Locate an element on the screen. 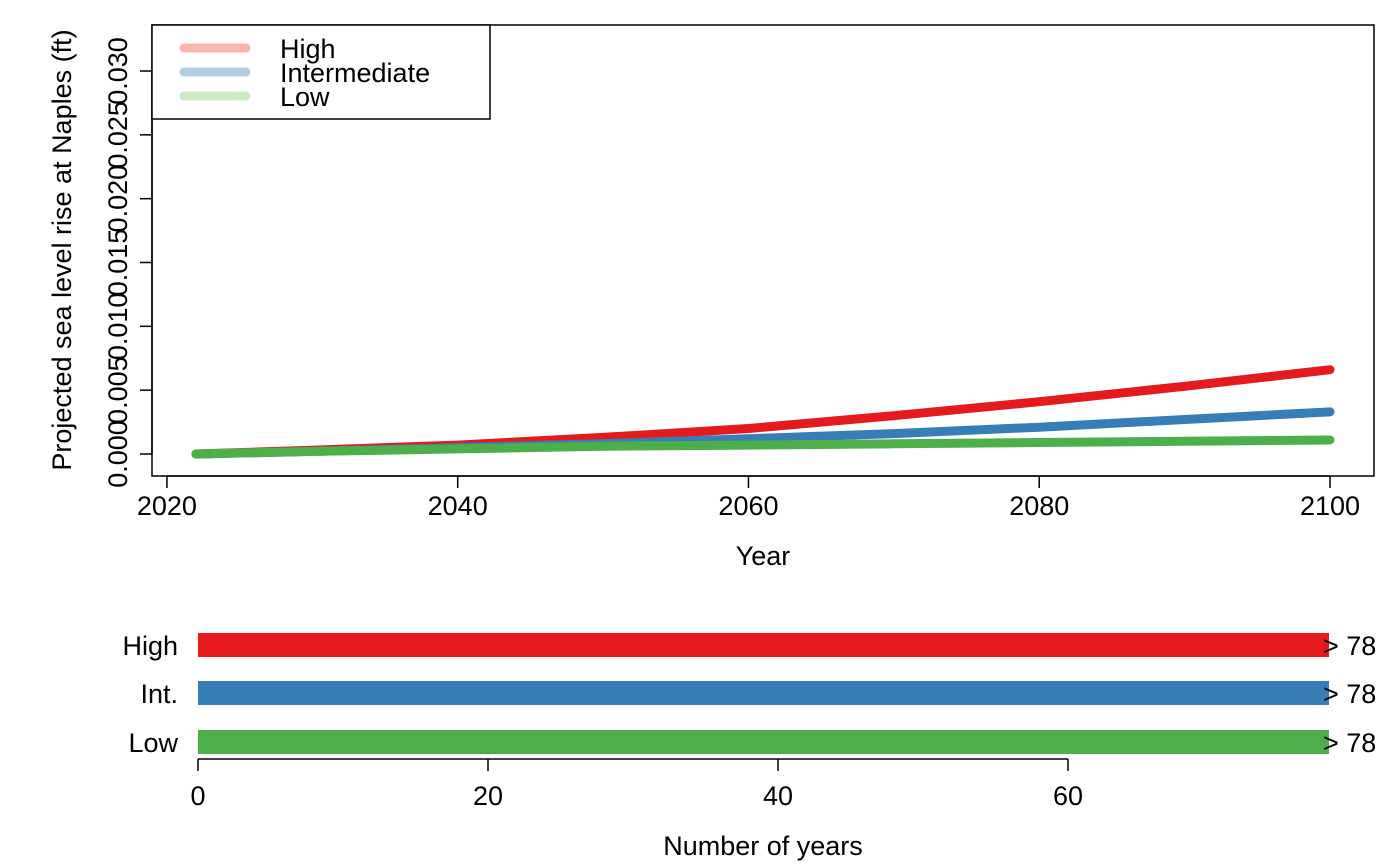 This screenshot has width=1400, height=866. legend-label-high: High is located at coordinates (308, 49).